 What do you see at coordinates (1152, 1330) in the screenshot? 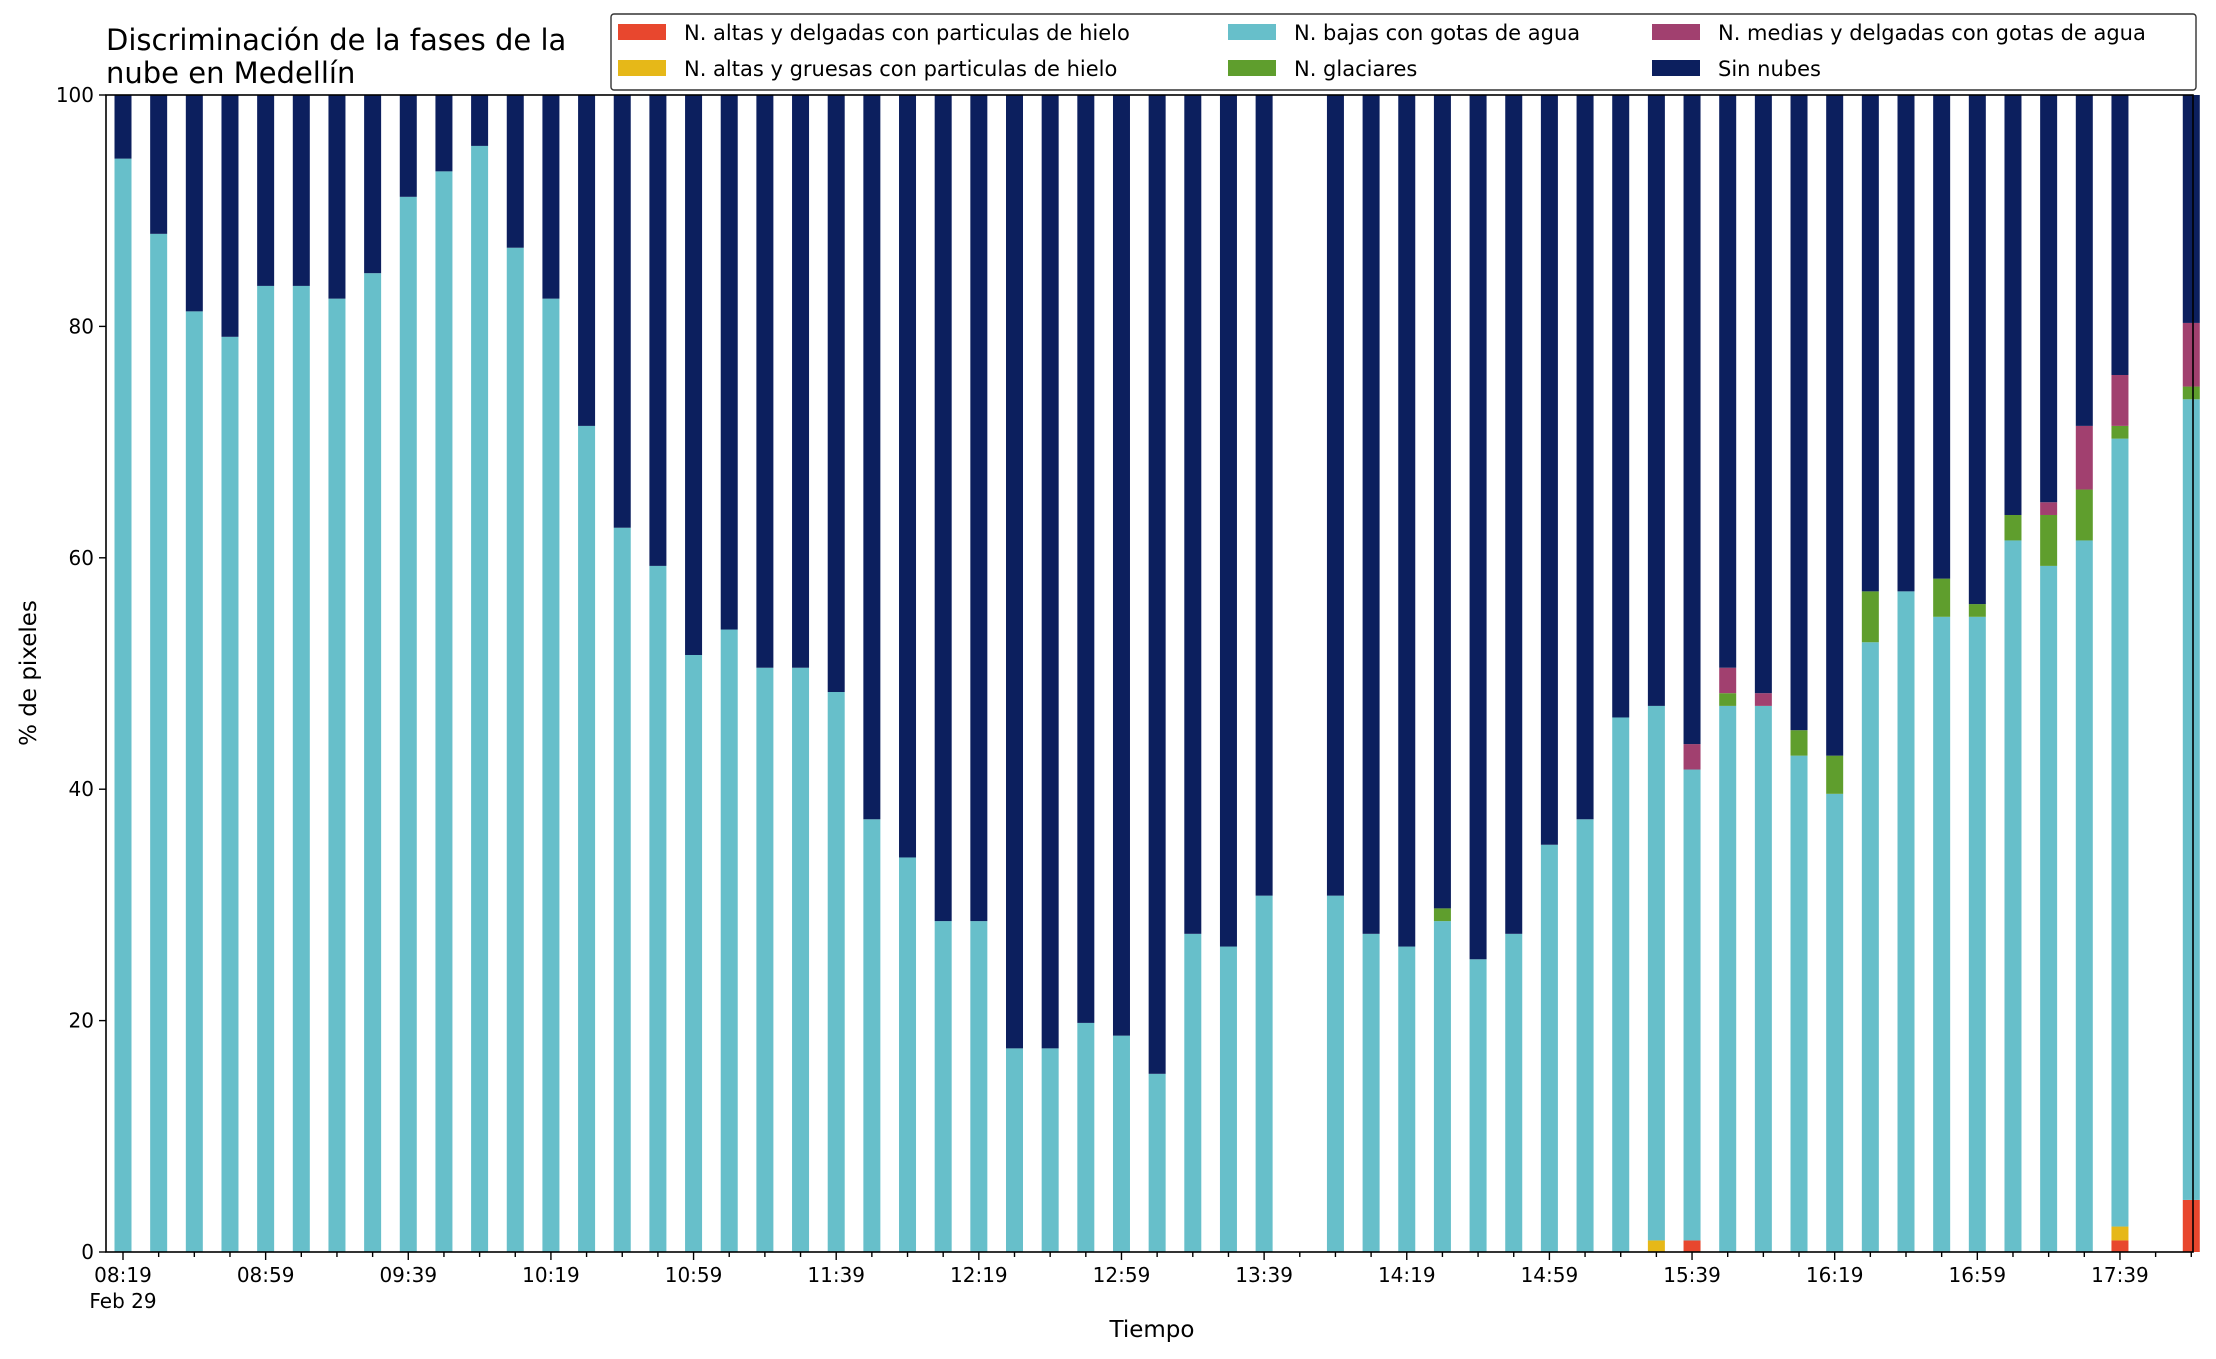
I see `x-axis-label: Tiempo` at bounding box center [1152, 1330].